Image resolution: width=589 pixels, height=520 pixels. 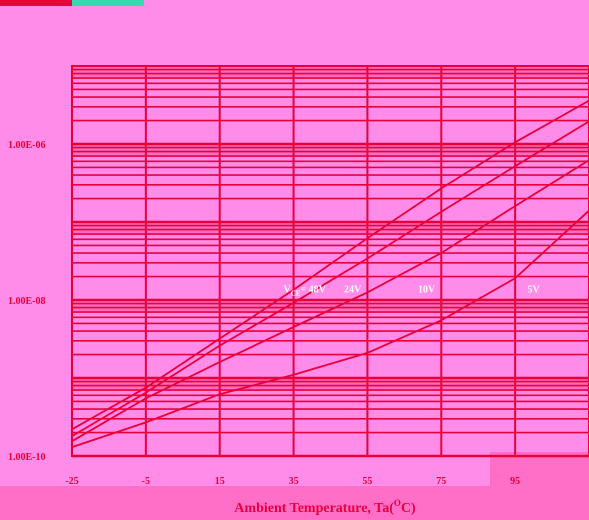 What do you see at coordinates (441, 481) in the screenshot?
I see `x-tick-label: 75` at bounding box center [441, 481].